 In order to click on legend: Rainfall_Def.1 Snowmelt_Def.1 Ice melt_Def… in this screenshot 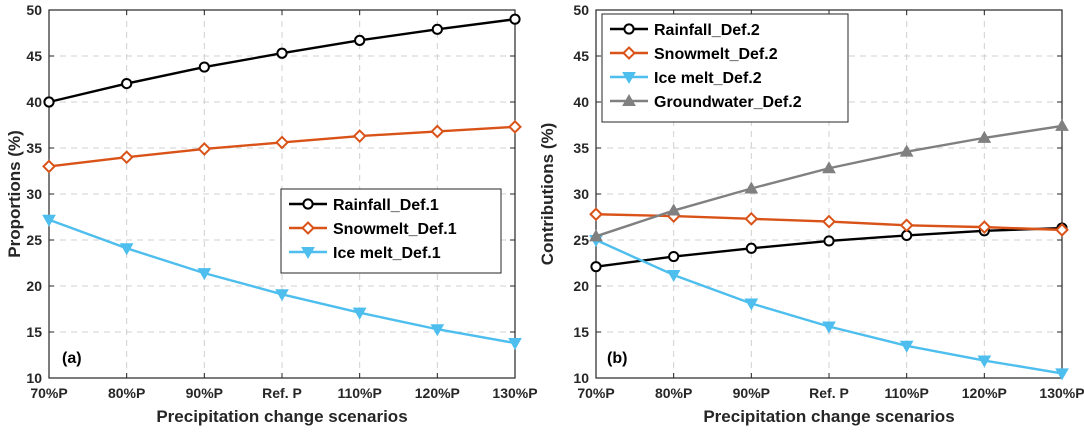, I will do `click(391, 231)`.